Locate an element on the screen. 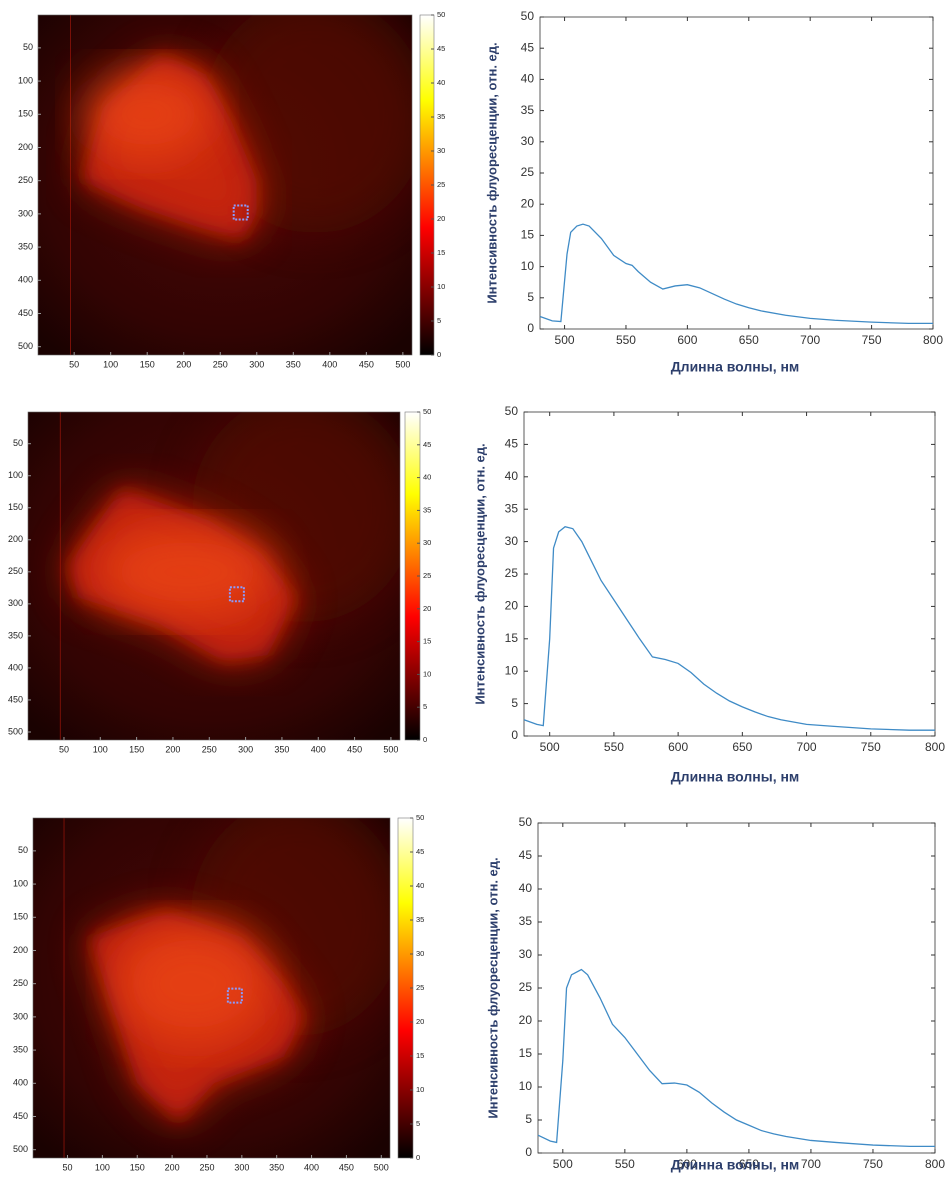 The image size is (947, 1181). y-tick-label: 0 is located at coordinates (530, 328).